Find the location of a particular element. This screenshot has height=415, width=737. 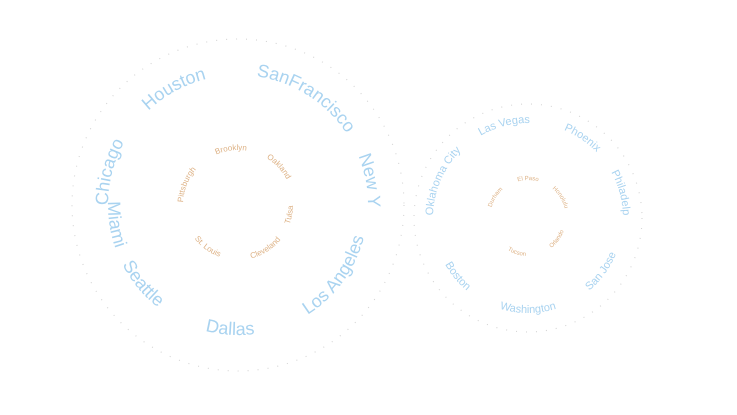

inner-label: Tucson is located at coordinates (516, 252).